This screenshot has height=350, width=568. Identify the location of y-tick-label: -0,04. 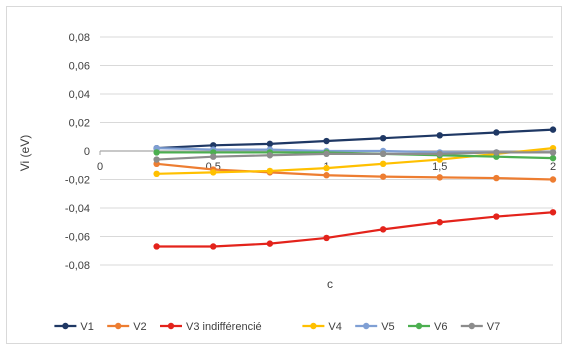
(77, 209).